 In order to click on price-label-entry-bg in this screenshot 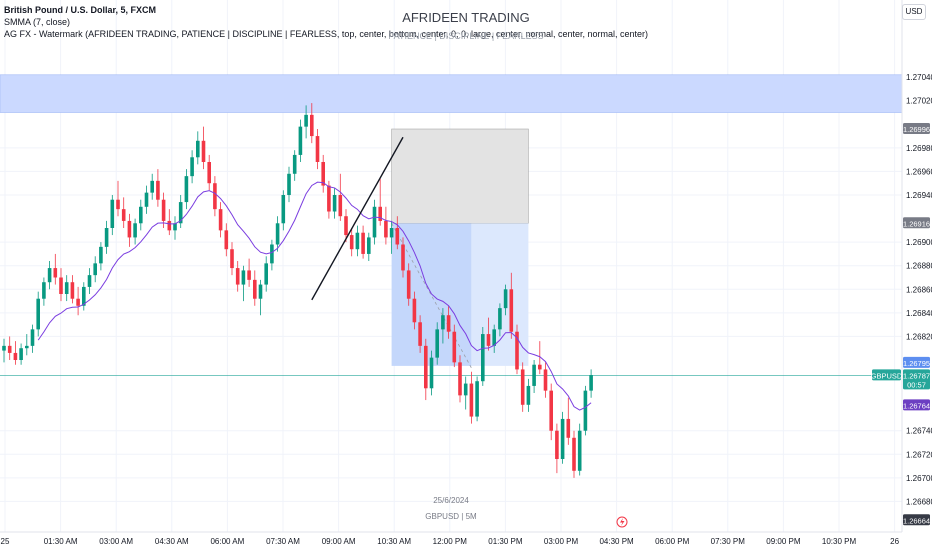, I will do `click(916, 223)`.